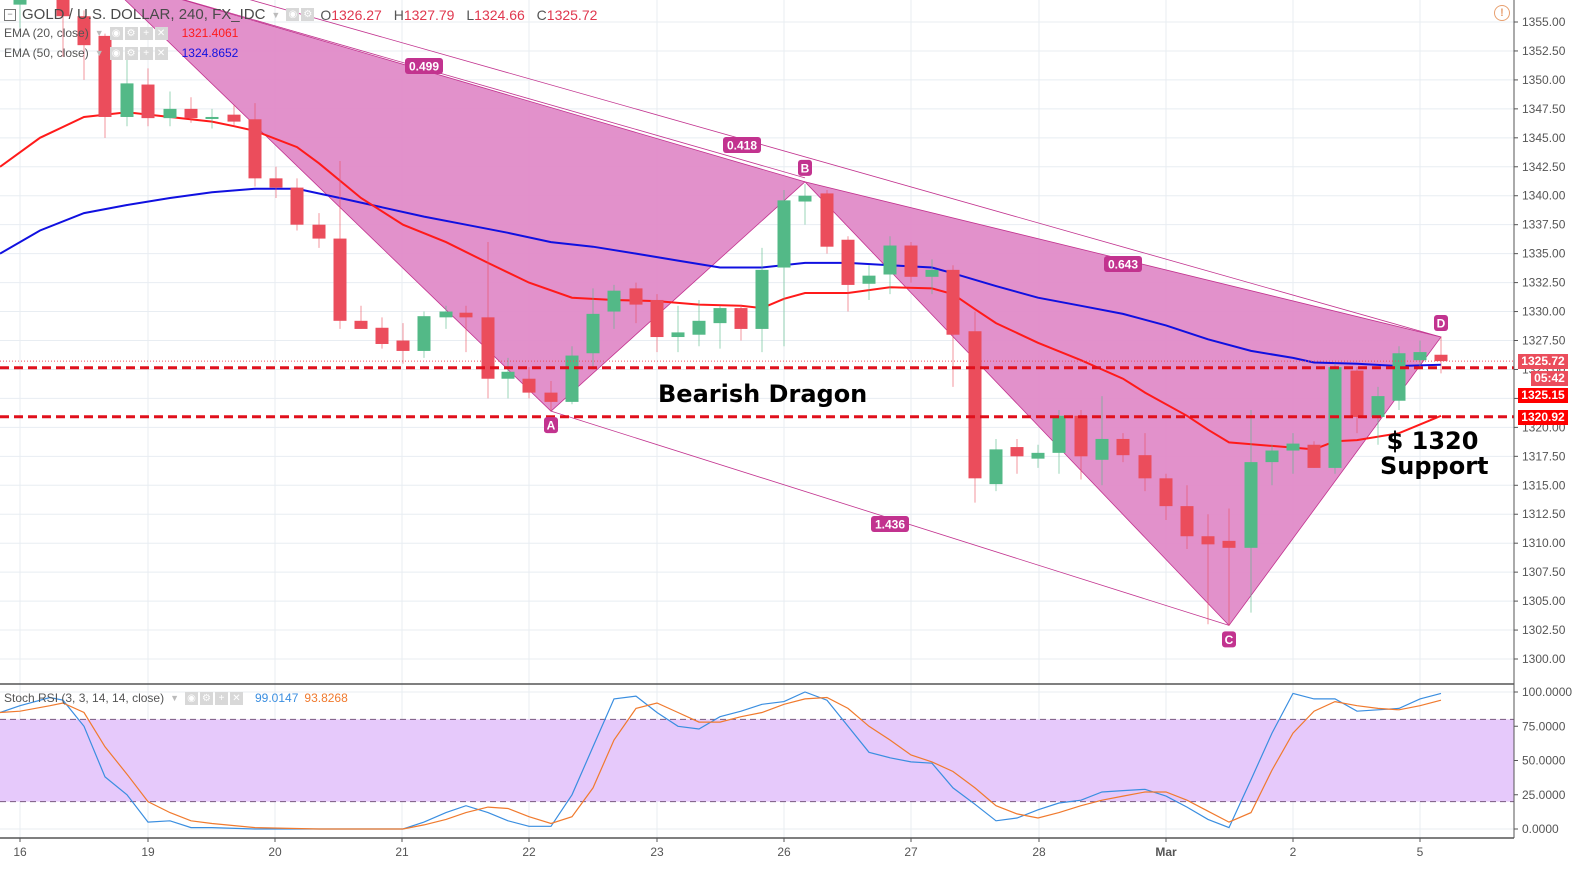 Image resolution: width=1581 pixels, height=869 pixels. What do you see at coordinates (1544, 80) in the screenshot?
I see `price-tick-label: 1350.00` at bounding box center [1544, 80].